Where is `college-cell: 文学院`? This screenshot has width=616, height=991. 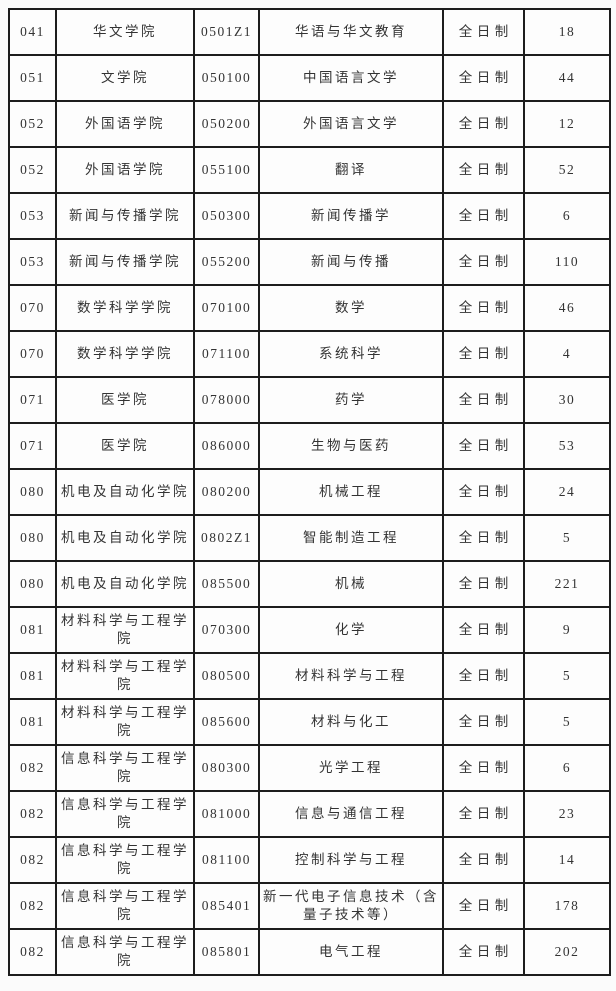 college-cell: 文学院 is located at coordinates (125, 78).